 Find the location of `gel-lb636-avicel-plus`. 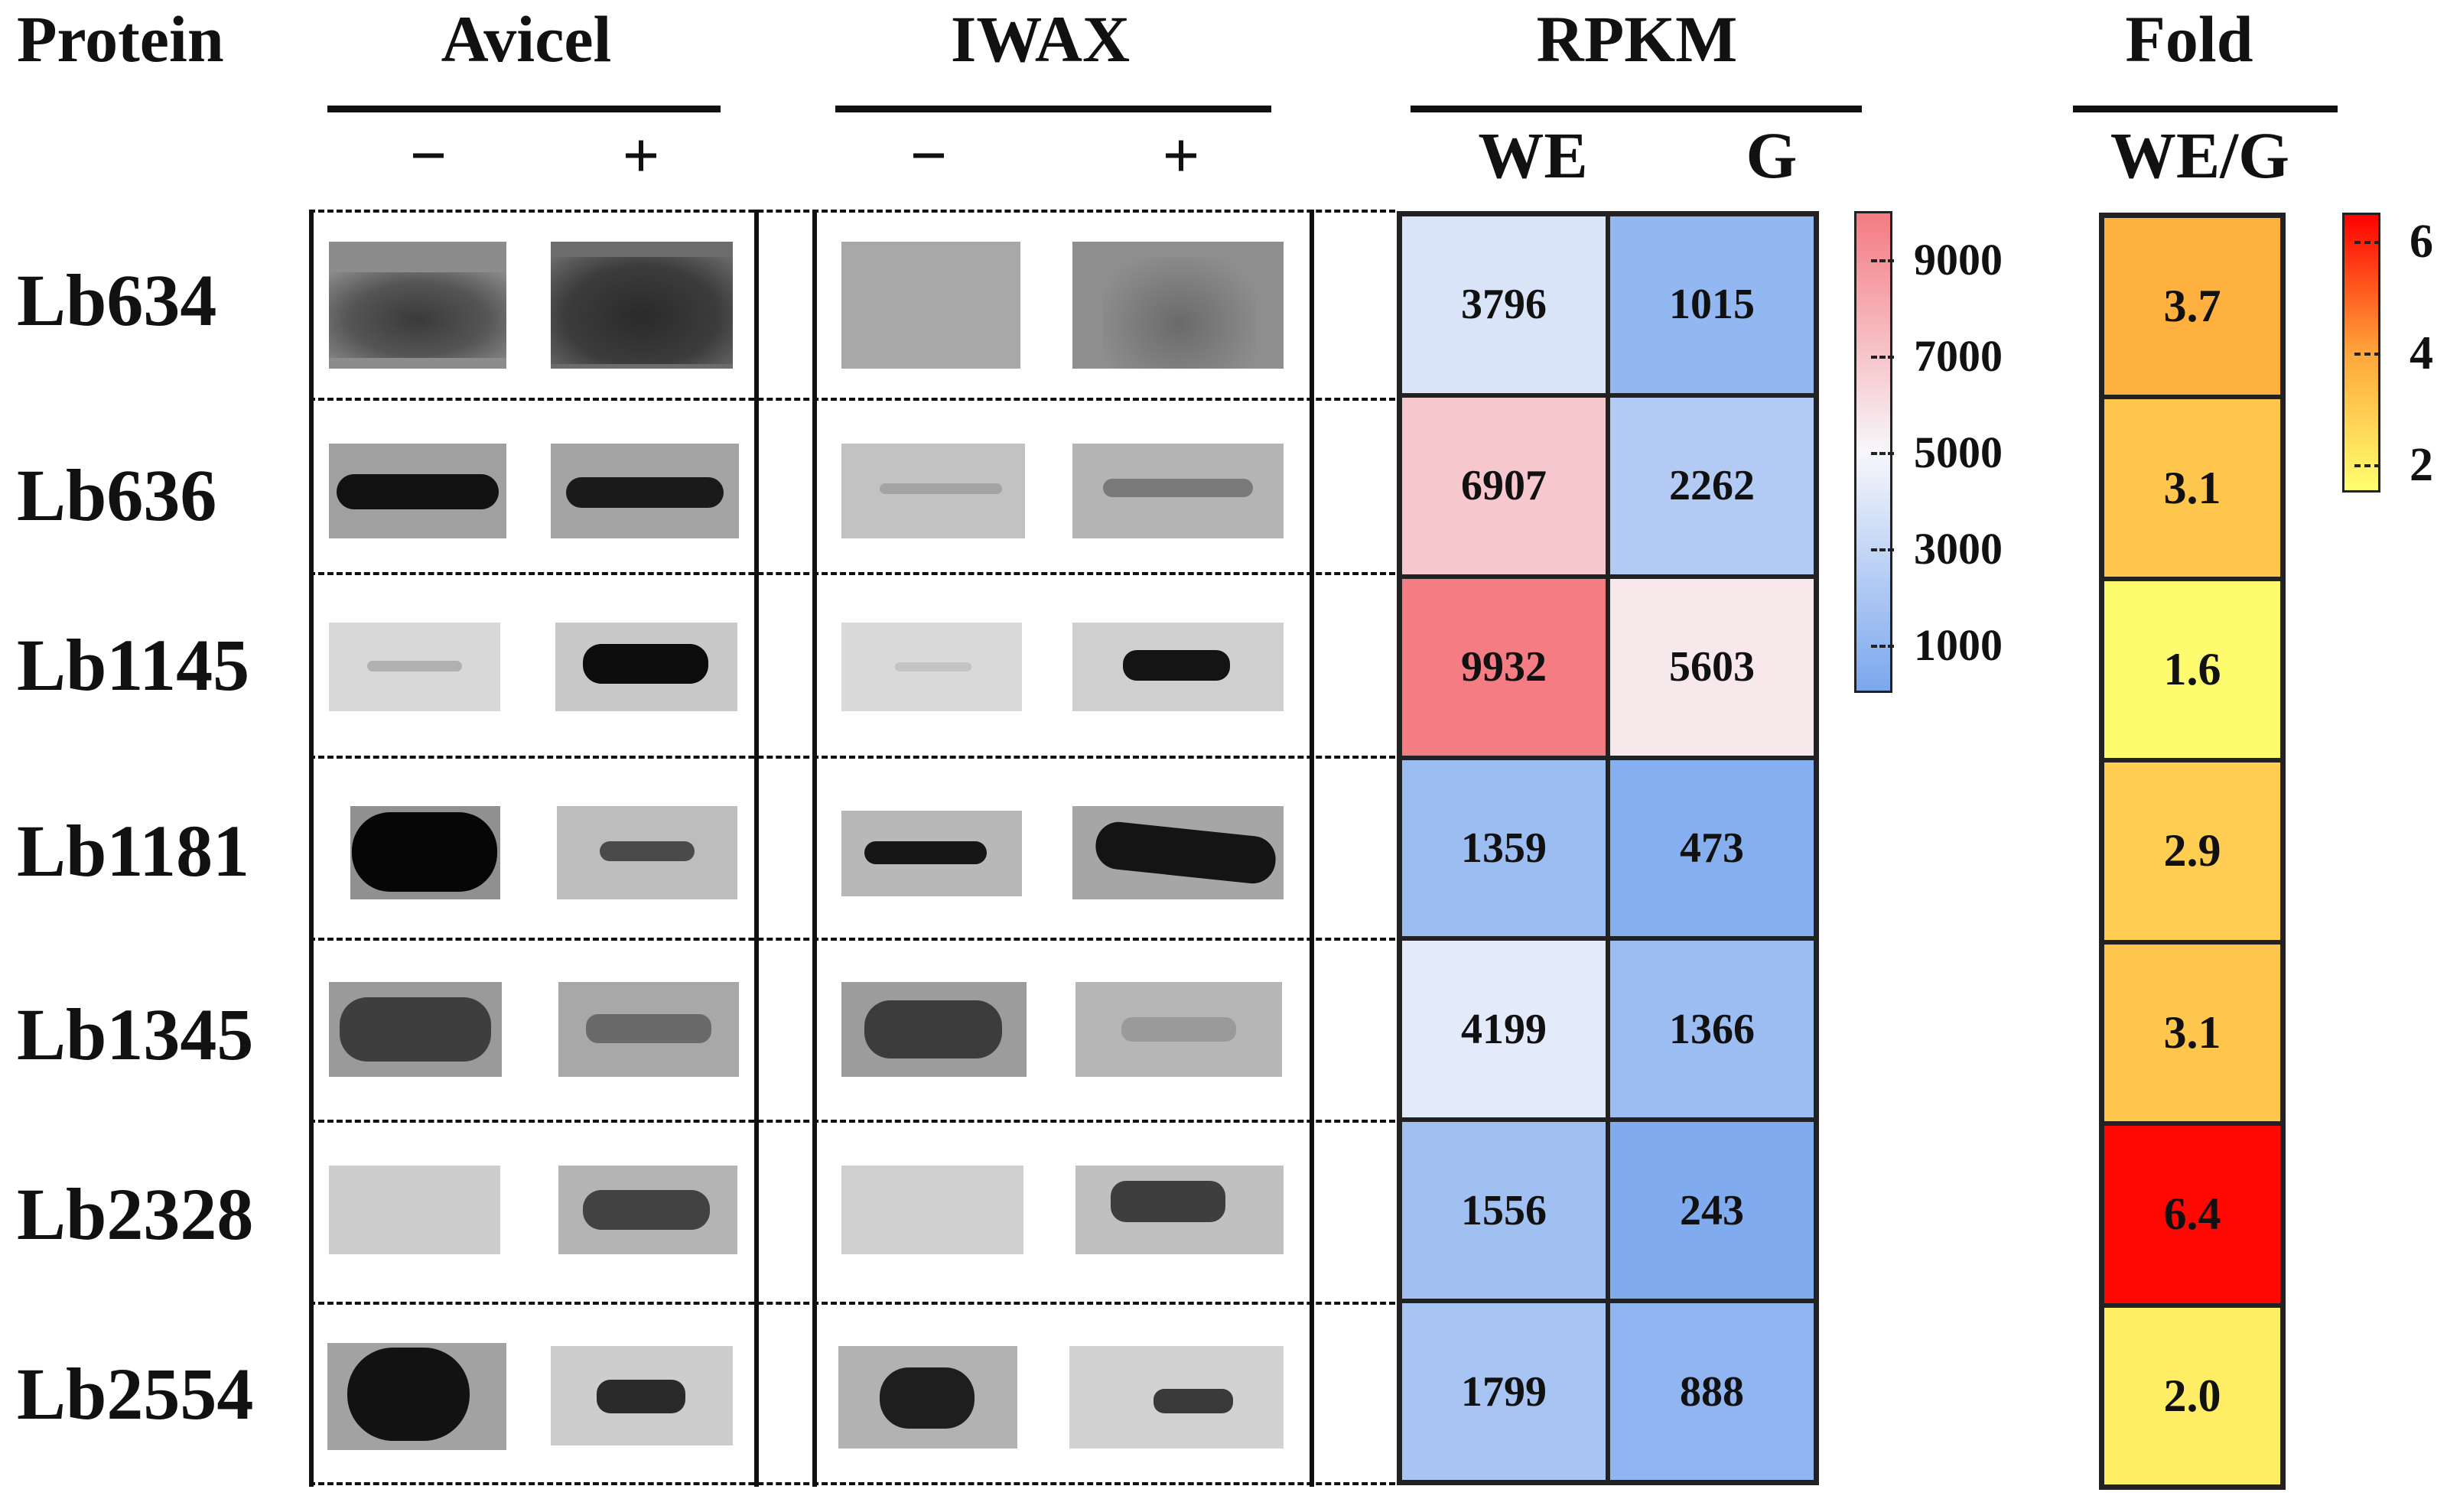

gel-lb636-avicel-plus is located at coordinates (645, 491).